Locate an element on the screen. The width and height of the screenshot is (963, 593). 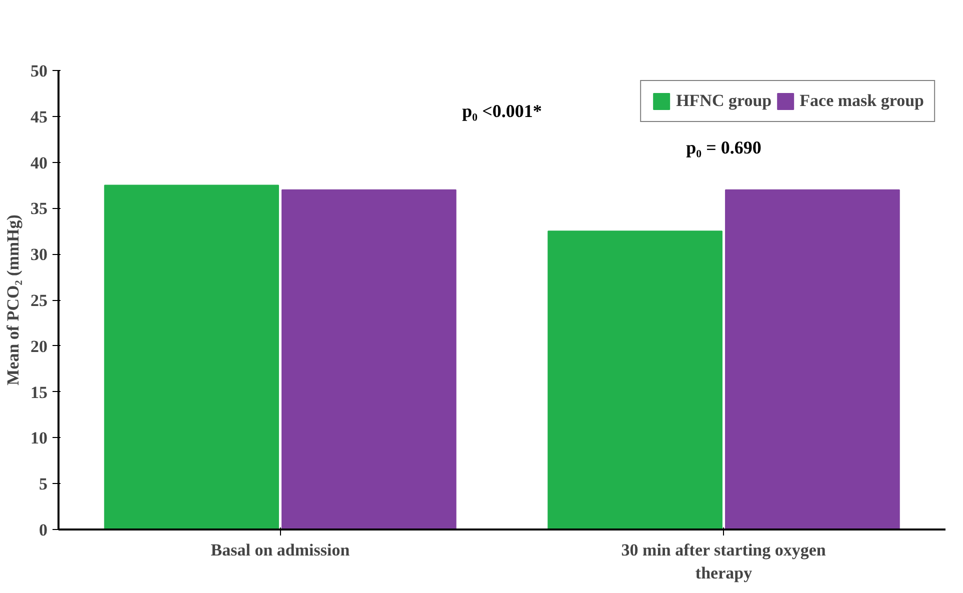
annotation: p₀ <0.001* is located at coordinates (502, 110).